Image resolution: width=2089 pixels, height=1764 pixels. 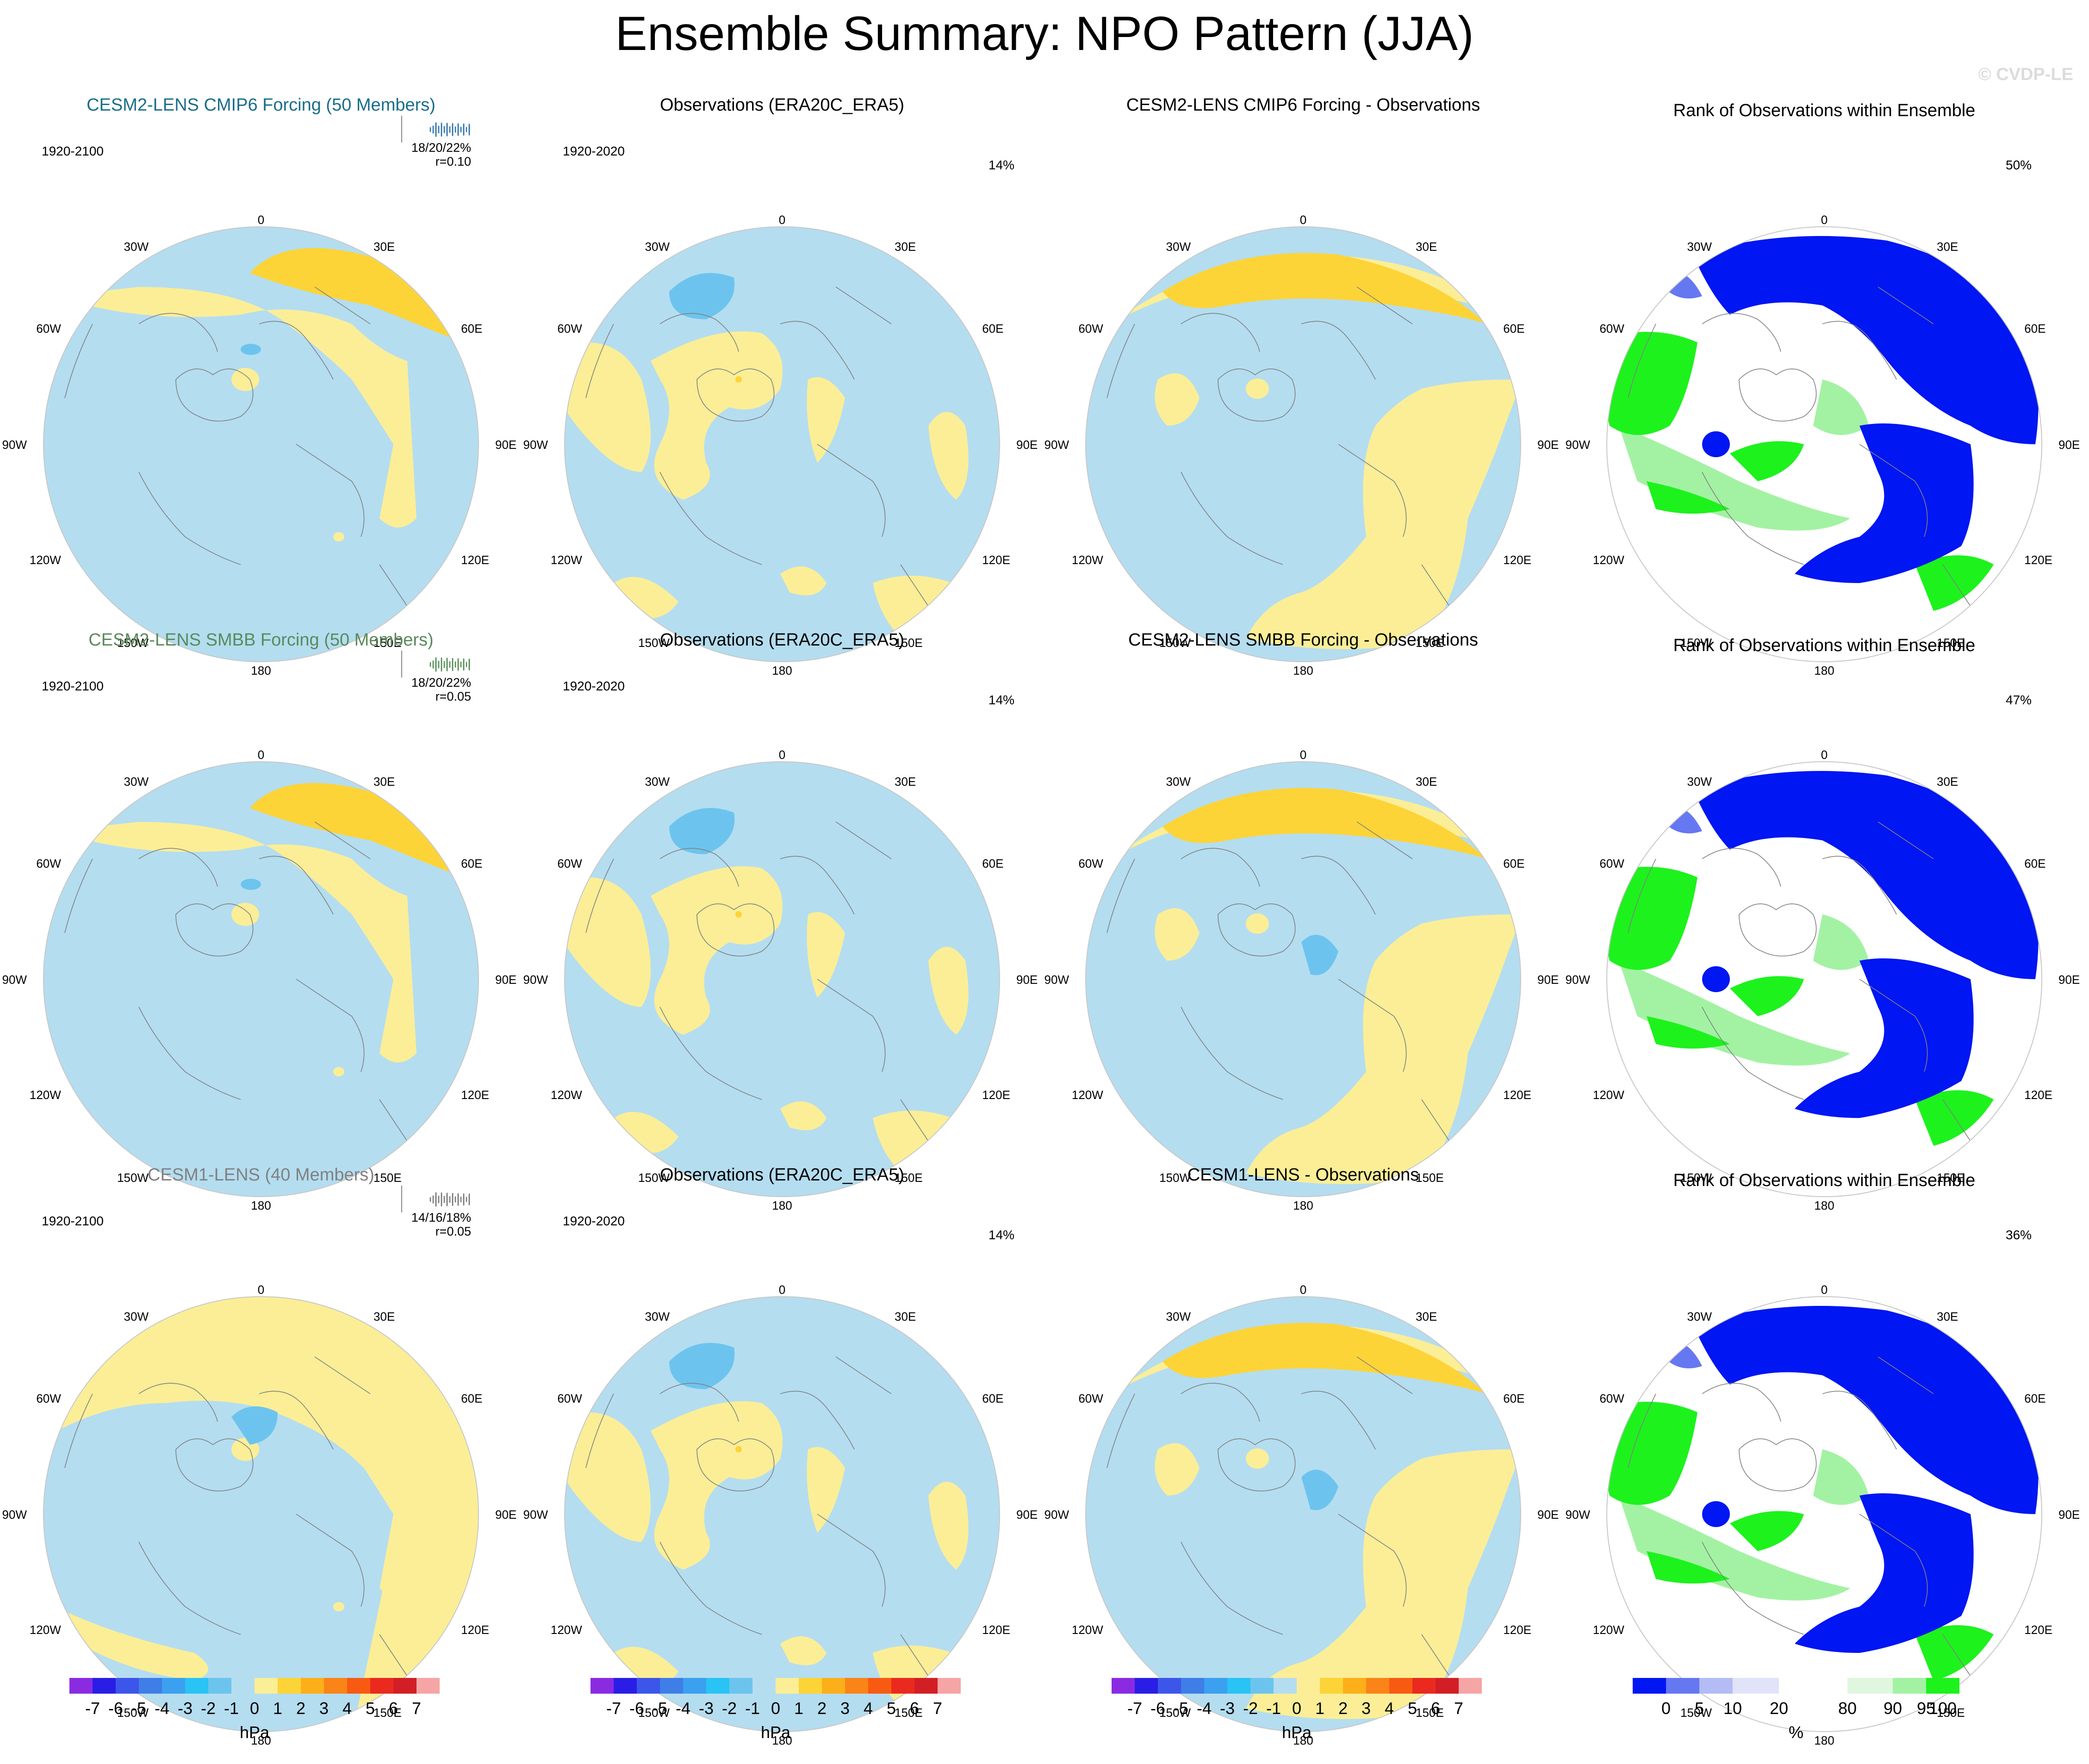 I want to click on rank-colorbar-tick-label: 5, so click(x=1699, y=1708).